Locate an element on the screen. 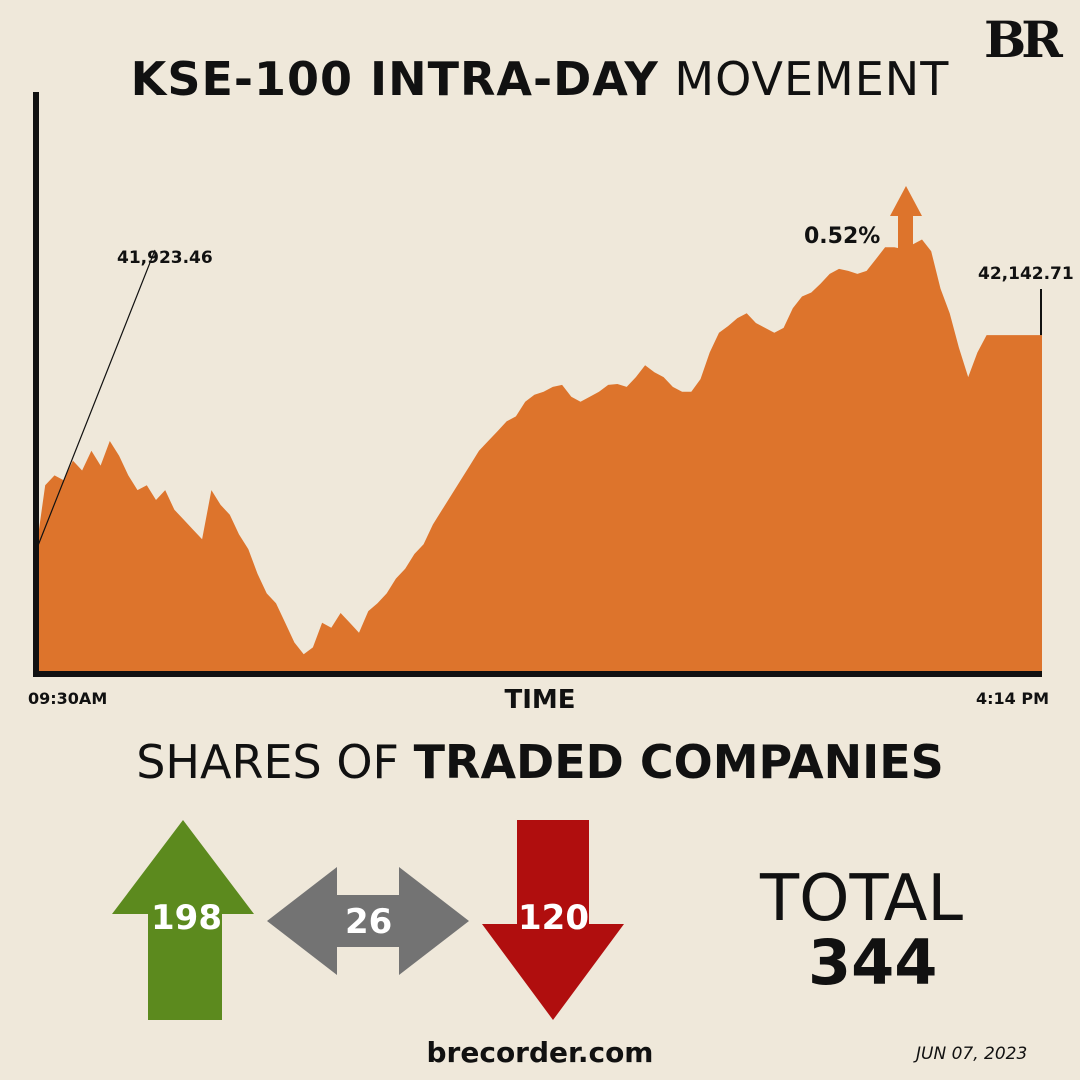  unchanged-count: 26 is located at coordinates (369, 922).